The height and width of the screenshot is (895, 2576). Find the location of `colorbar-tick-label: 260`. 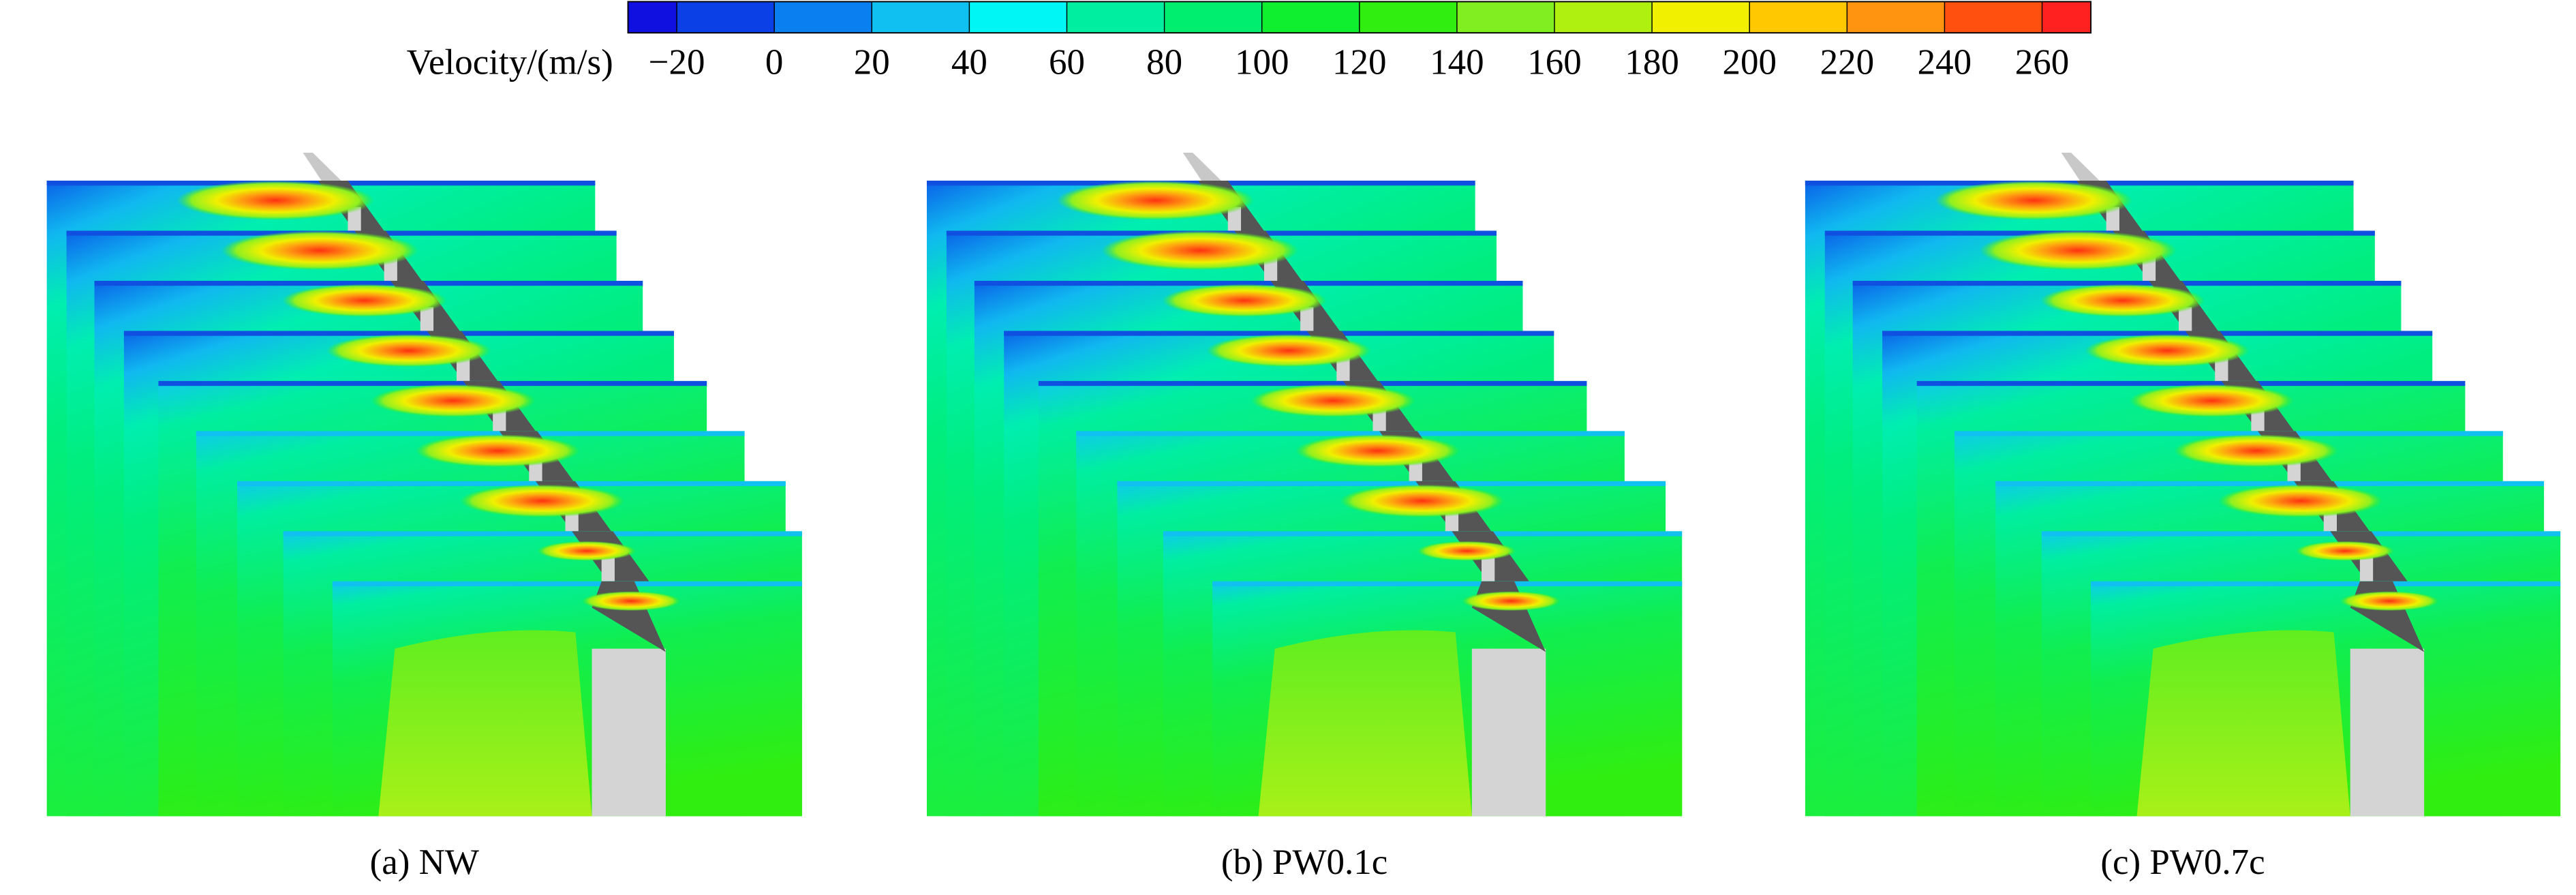

colorbar-tick-label: 260 is located at coordinates (2042, 63).